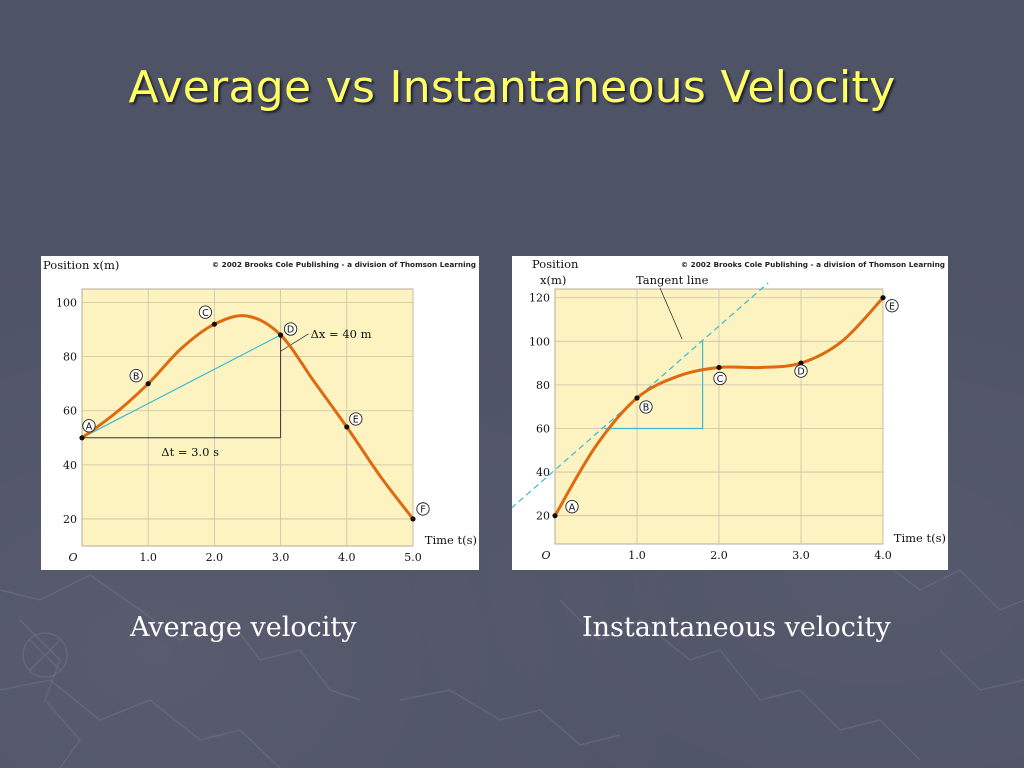  I want to click on tangent-label: Tangent line, so click(672, 280).